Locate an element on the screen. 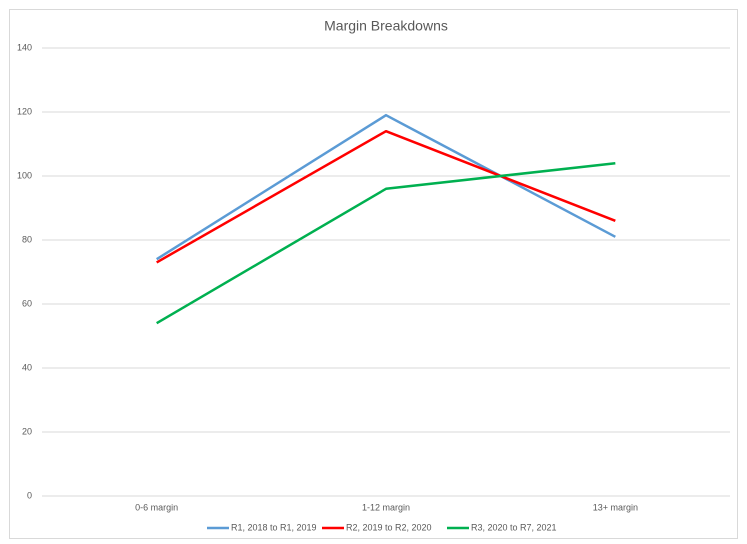 The height and width of the screenshot is (544, 747). y-tick-label: 60 is located at coordinates (27, 303).